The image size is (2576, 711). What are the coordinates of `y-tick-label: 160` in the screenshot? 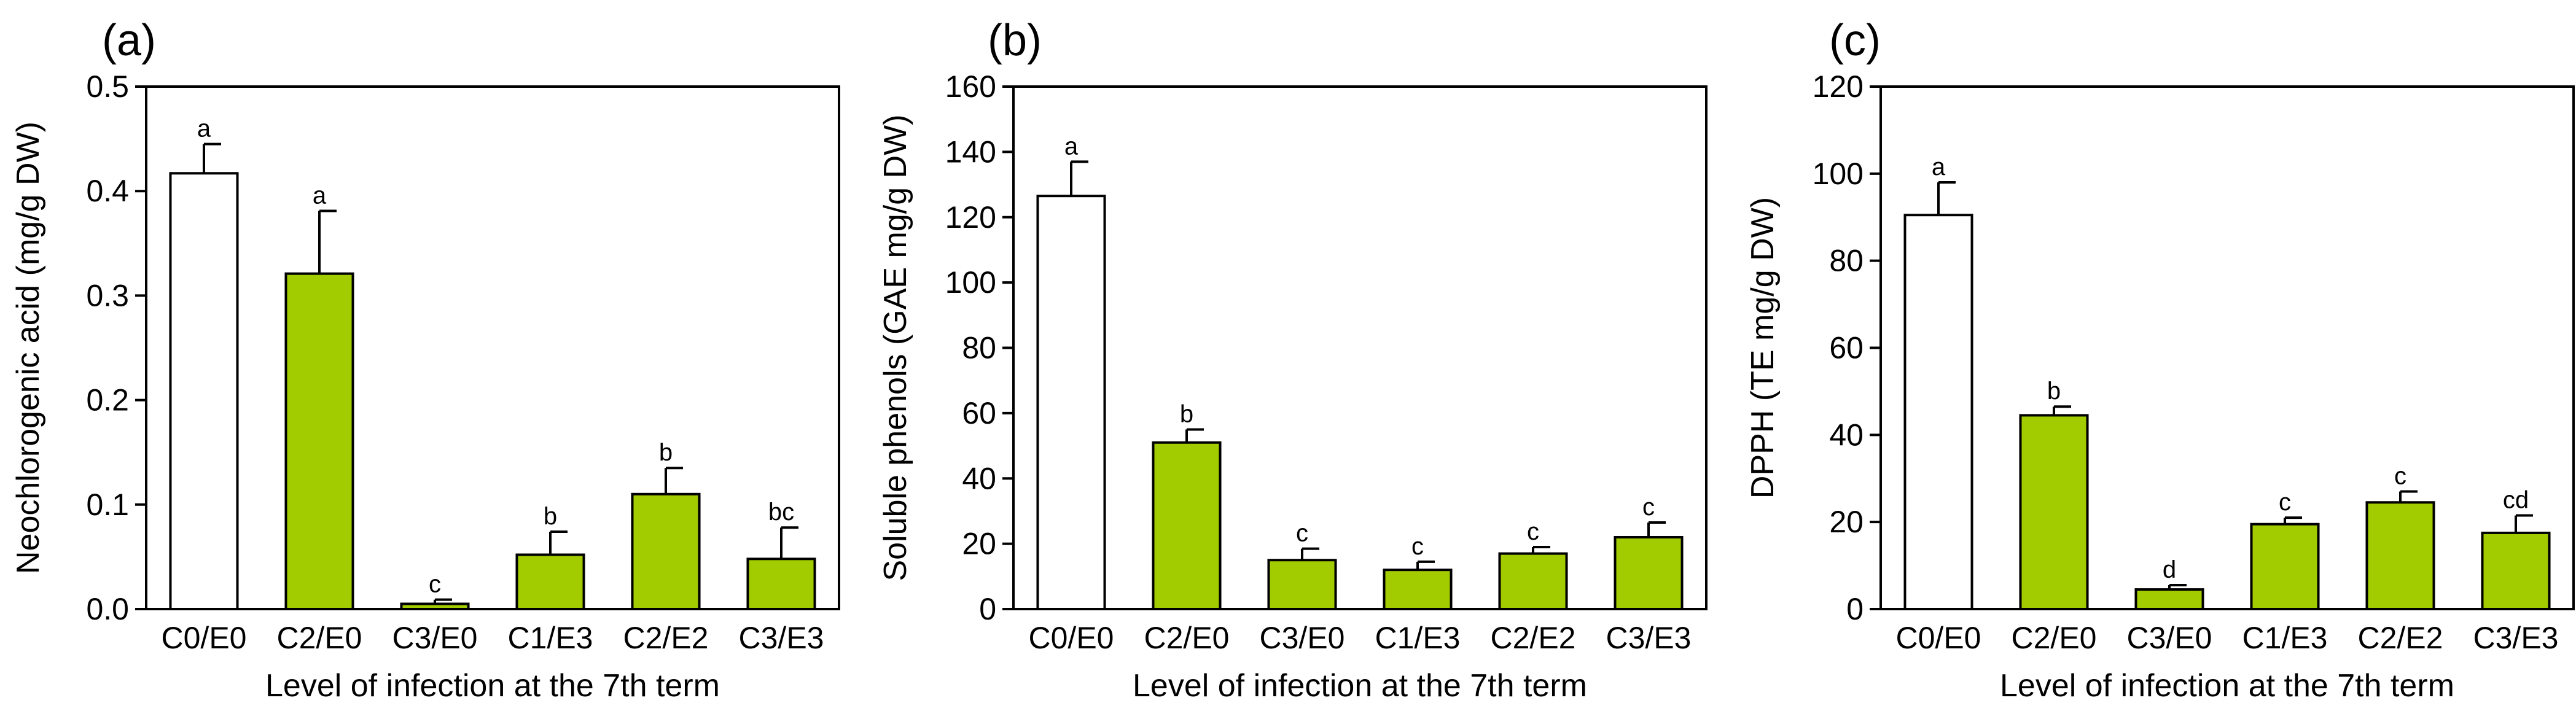 It's located at (970, 86).